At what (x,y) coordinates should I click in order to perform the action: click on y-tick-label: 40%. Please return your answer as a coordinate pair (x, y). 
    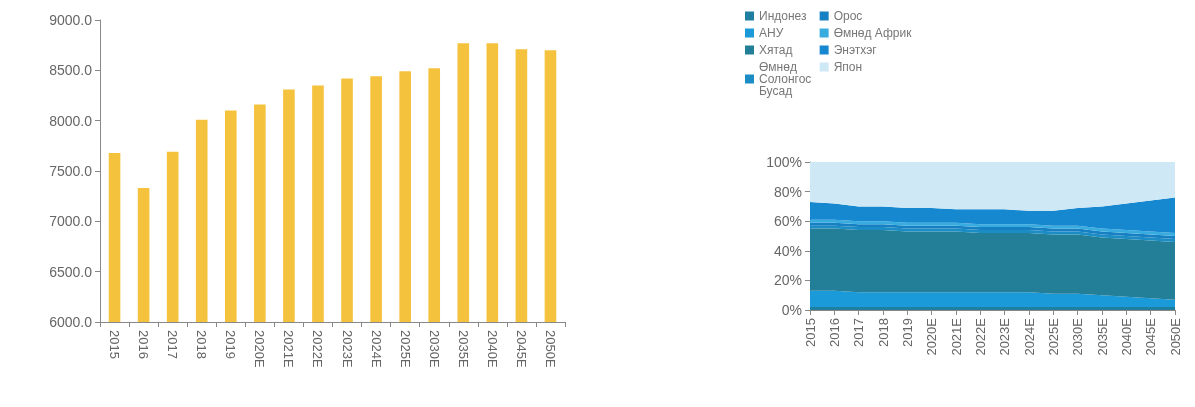
    Looking at the image, I should click on (787, 250).